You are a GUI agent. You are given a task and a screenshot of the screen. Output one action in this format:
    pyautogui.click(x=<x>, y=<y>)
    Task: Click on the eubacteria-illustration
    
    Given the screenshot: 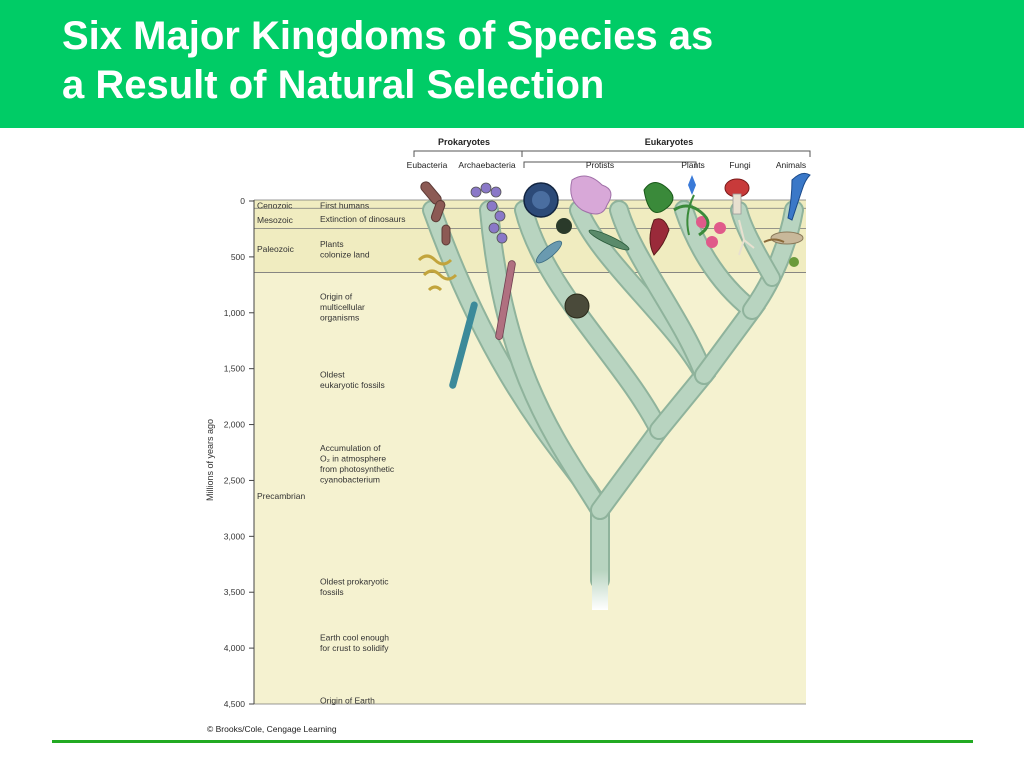 What is the action you would take?
    pyautogui.click(x=447, y=285)
    